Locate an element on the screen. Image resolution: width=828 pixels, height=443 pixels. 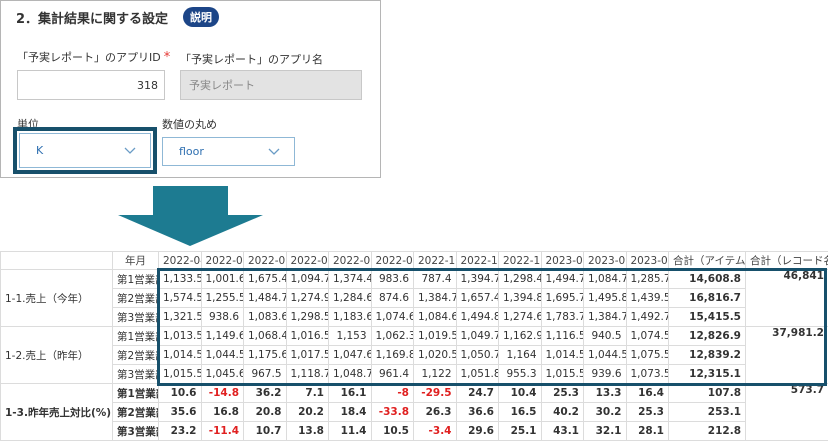
value-cell: 1,439.5 is located at coordinates (647, 298).